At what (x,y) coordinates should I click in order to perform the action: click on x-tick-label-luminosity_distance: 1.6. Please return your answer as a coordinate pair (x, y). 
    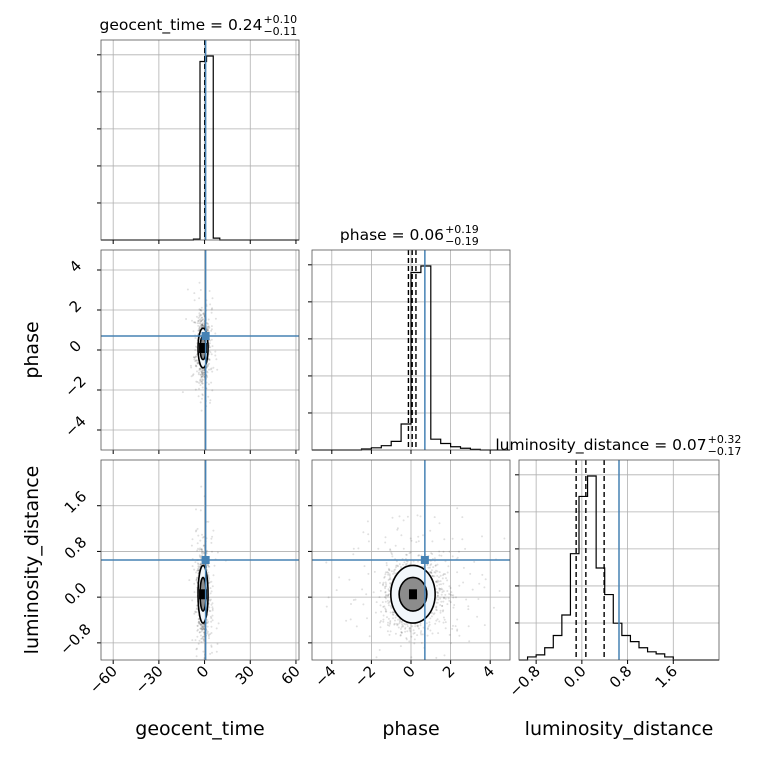
    Looking at the image, I should click on (667, 677).